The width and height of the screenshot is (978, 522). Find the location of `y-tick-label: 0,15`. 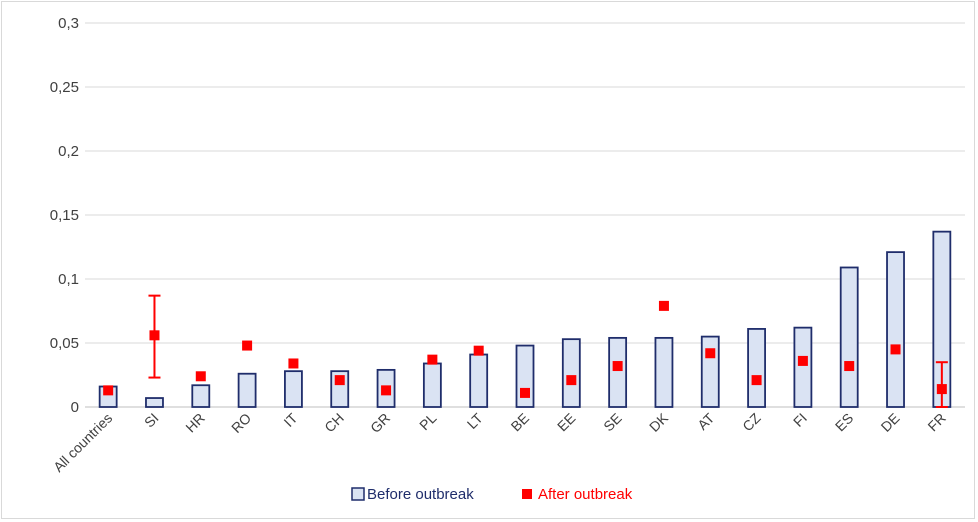

y-tick-label: 0,15 is located at coordinates (64, 215).